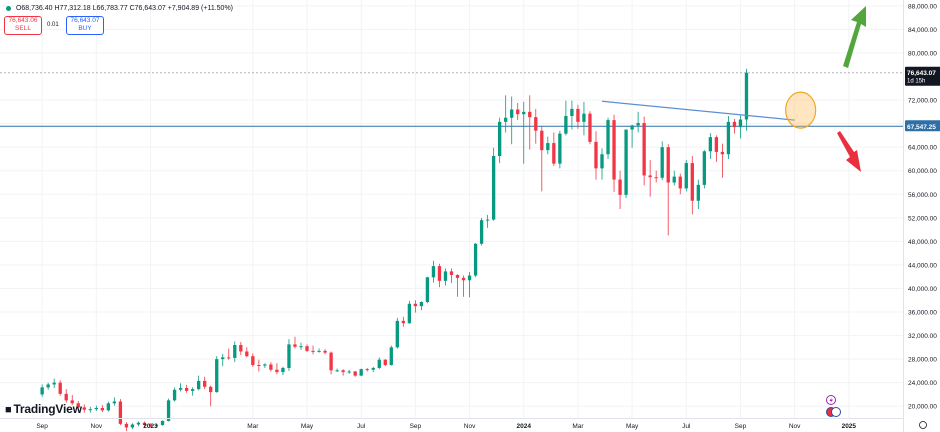 This screenshot has width=940, height=432. What do you see at coordinates (849, 426) in the screenshot?
I see `time-tick-label: 2025` at bounding box center [849, 426].